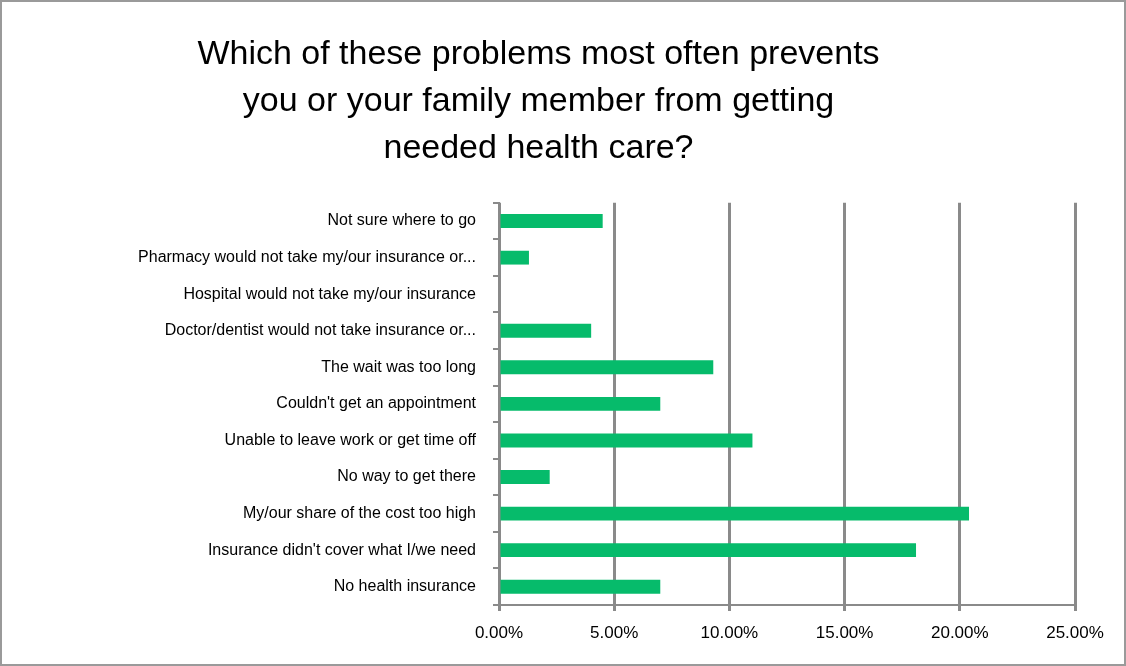  Describe the element at coordinates (614, 632) in the screenshot. I see `x-tick-label: 5.00%` at that location.